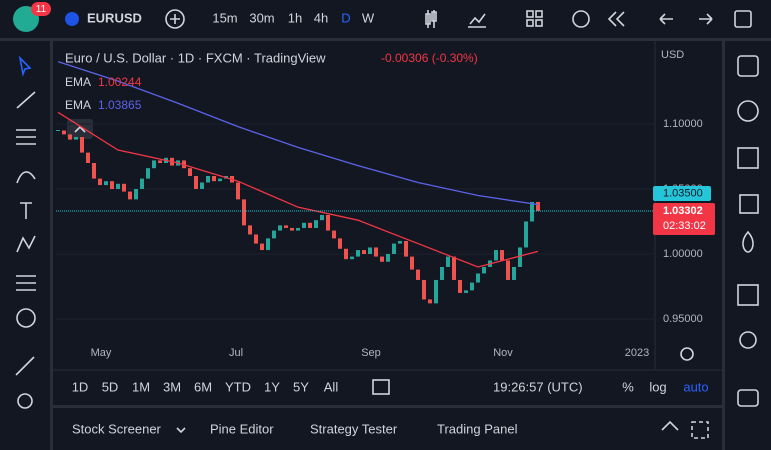 Image resolution: width=771 pixels, height=450 pixels. What do you see at coordinates (657, 386) in the screenshot?
I see `log-toggle: log` at bounding box center [657, 386].